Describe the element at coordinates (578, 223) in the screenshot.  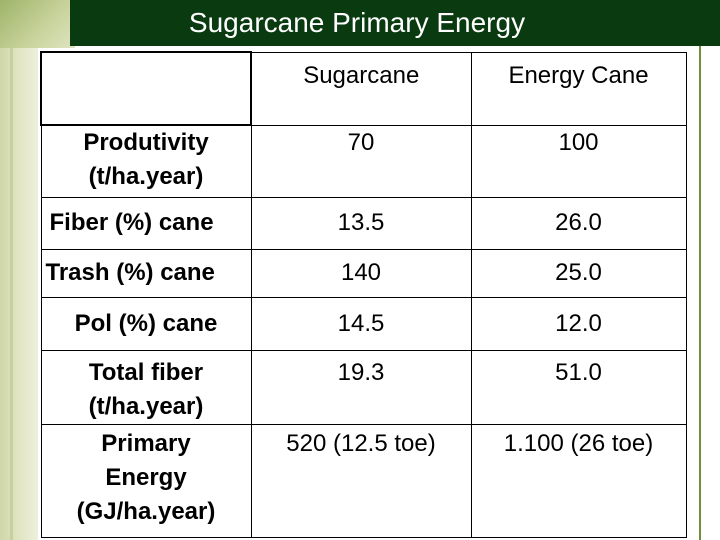
I see `energy-cane-value: 26.0` at that location.